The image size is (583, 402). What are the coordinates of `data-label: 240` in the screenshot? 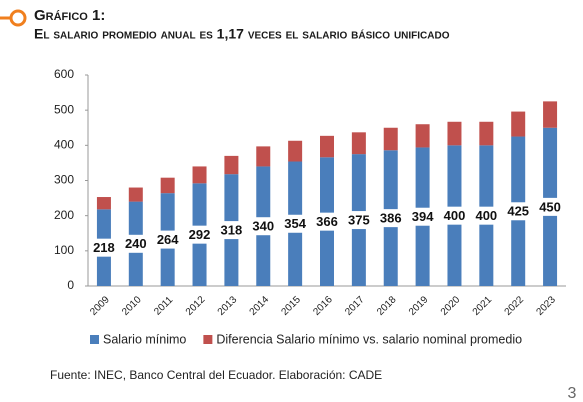 It's located at (136, 243).